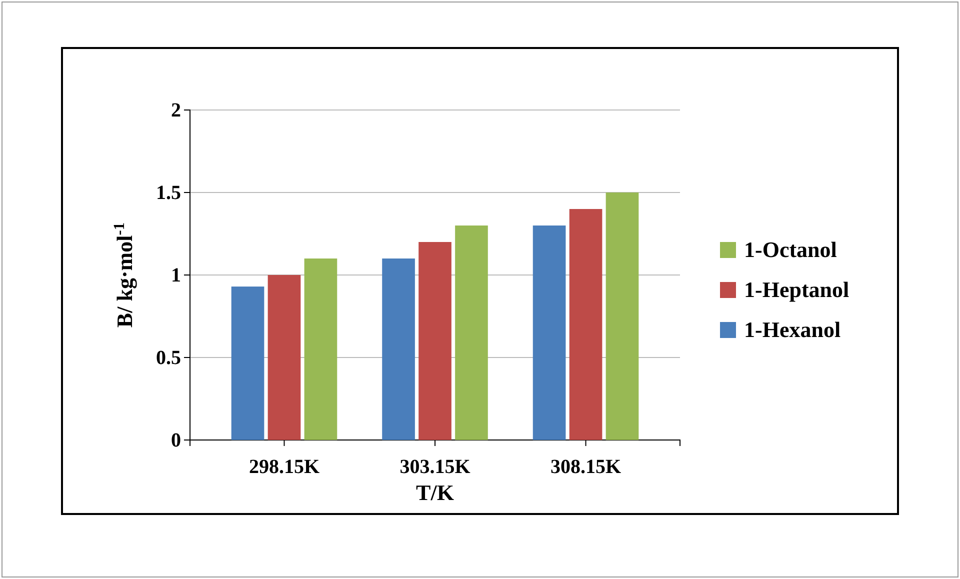 Image resolution: width=960 pixels, height=579 pixels. Describe the element at coordinates (586, 467) in the screenshot. I see `x-tick-label: 308.15K` at that location.